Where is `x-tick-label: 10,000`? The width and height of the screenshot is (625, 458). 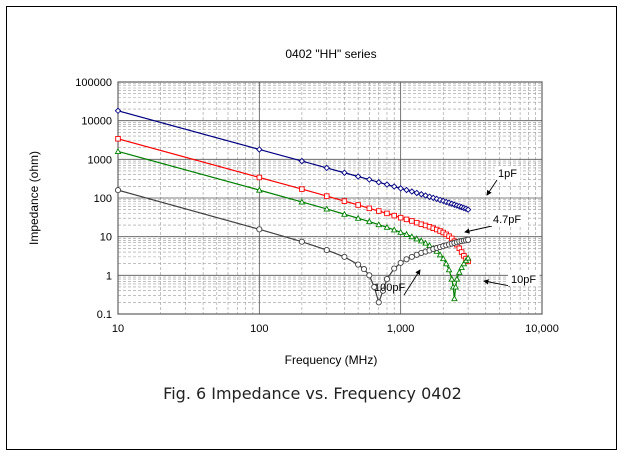
x-tick-label: 10,000 is located at coordinates (542, 329).